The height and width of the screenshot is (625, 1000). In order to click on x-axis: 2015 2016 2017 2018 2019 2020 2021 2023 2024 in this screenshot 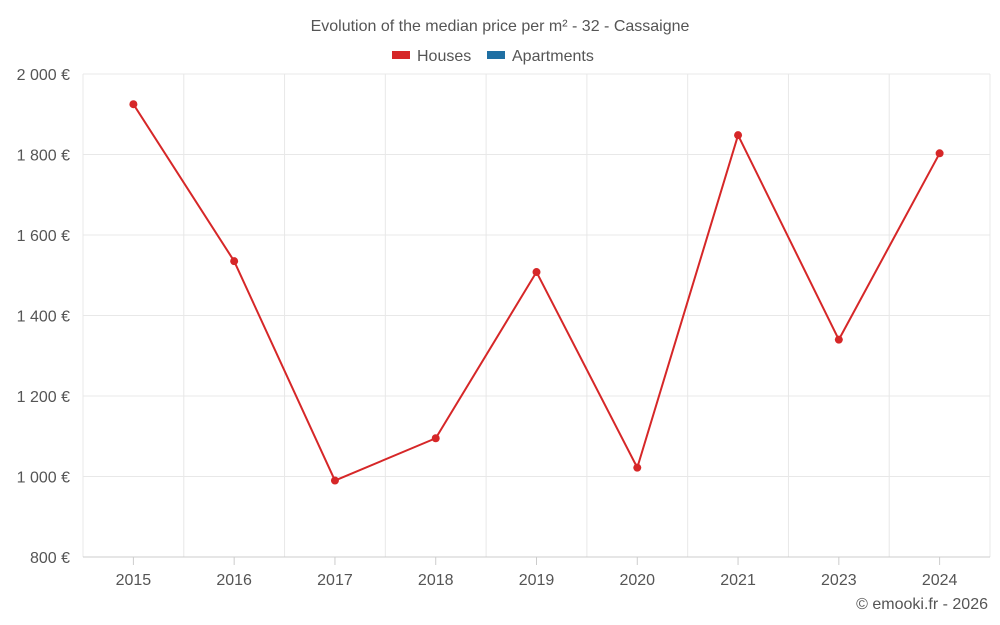, I will do `click(536, 572)`.